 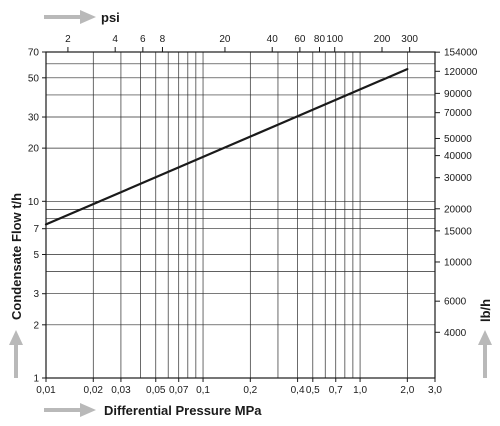 What do you see at coordinates (34, 78) in the screenshot?
I see `y-tick-label: 50` at bounding box center [34, 78].